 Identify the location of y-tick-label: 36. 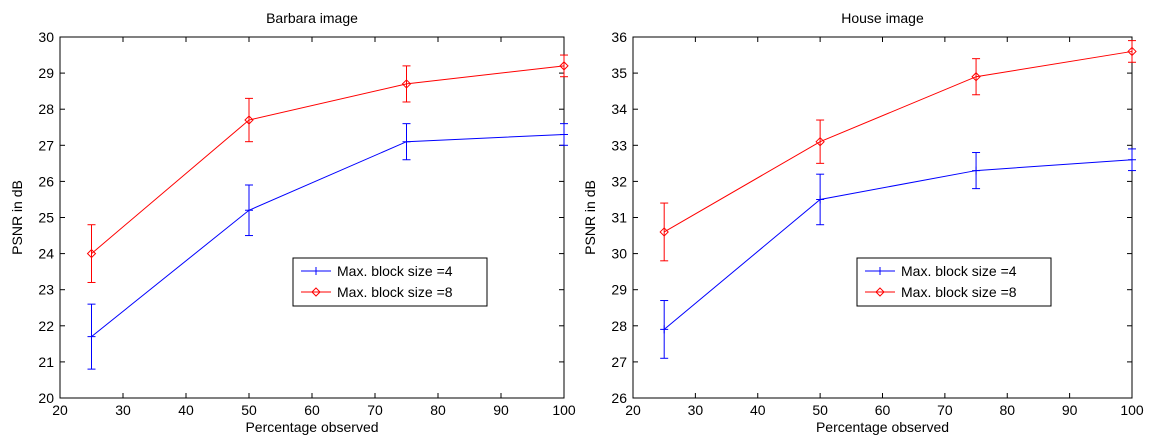
(619, 37).